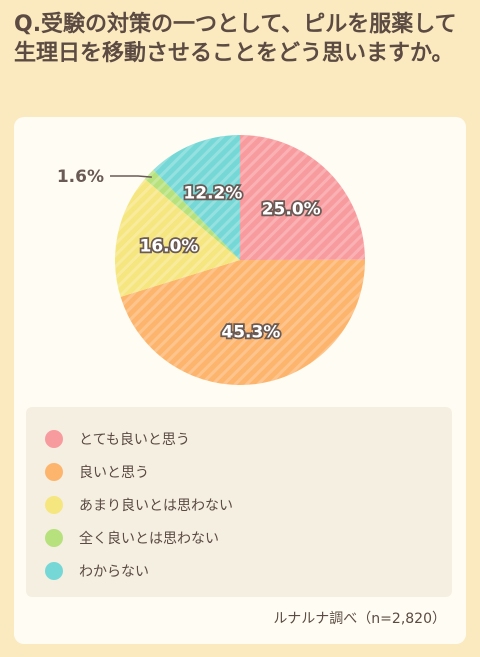  What do you see at coordinates (80, 177) in the screenshot?
I see `data-label: 1.6%` at bounding box center [80, 177].